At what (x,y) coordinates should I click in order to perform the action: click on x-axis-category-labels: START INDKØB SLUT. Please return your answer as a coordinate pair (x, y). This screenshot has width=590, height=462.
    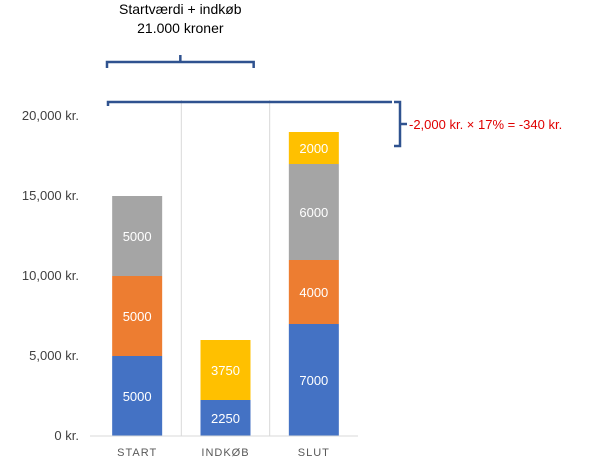
    Looking at the image, I should click on (223, 453).